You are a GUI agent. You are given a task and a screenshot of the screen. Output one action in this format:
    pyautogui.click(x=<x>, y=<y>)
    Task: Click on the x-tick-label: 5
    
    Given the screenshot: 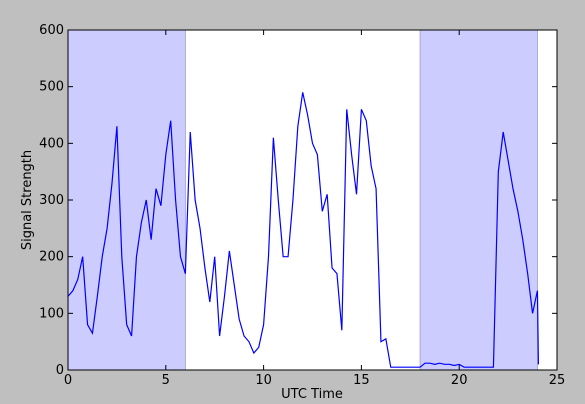 What is the action you would take?
    pyautogui.click(x=166, y=380)
    